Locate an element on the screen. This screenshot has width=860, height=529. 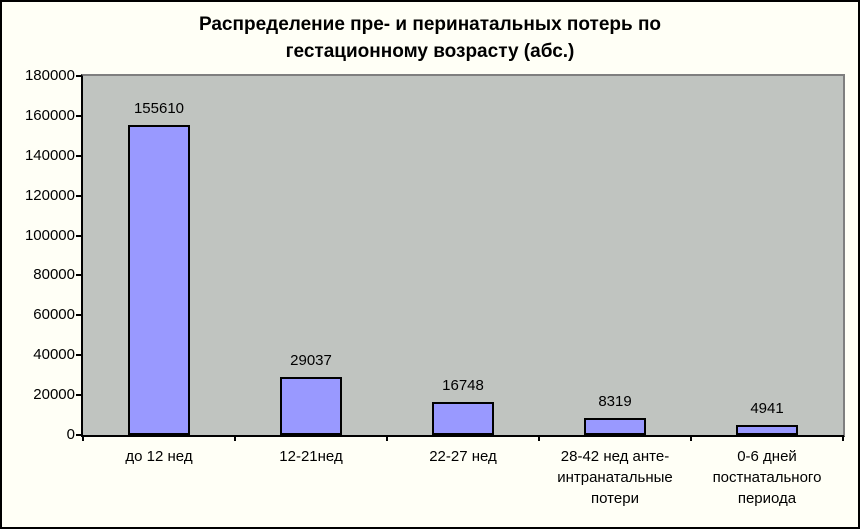
bar-value-label: 4941 is located at coordinates (767, 409).